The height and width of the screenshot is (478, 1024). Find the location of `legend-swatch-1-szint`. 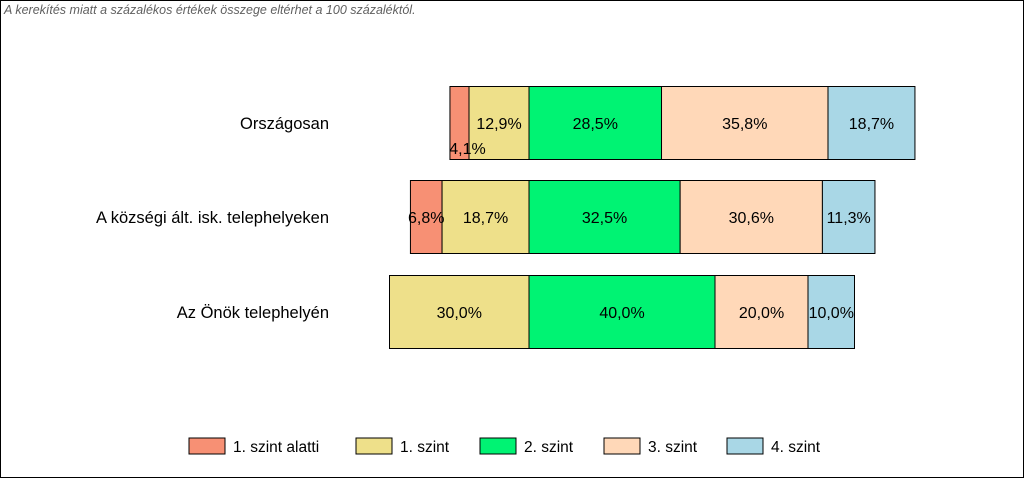

legend-swatch-1-szint is located at coordinates (374, 446).